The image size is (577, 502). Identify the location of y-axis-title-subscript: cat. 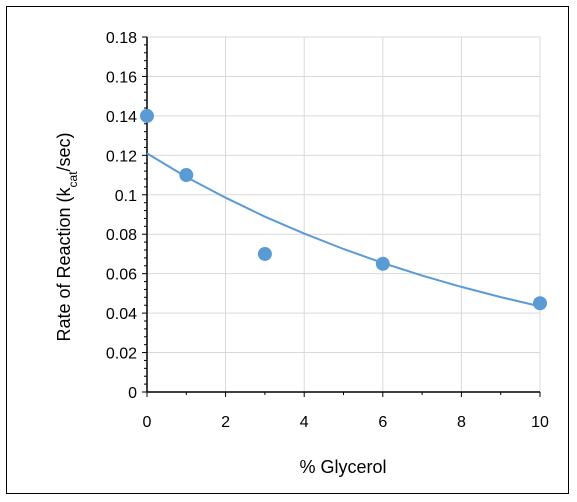
(73, 179).